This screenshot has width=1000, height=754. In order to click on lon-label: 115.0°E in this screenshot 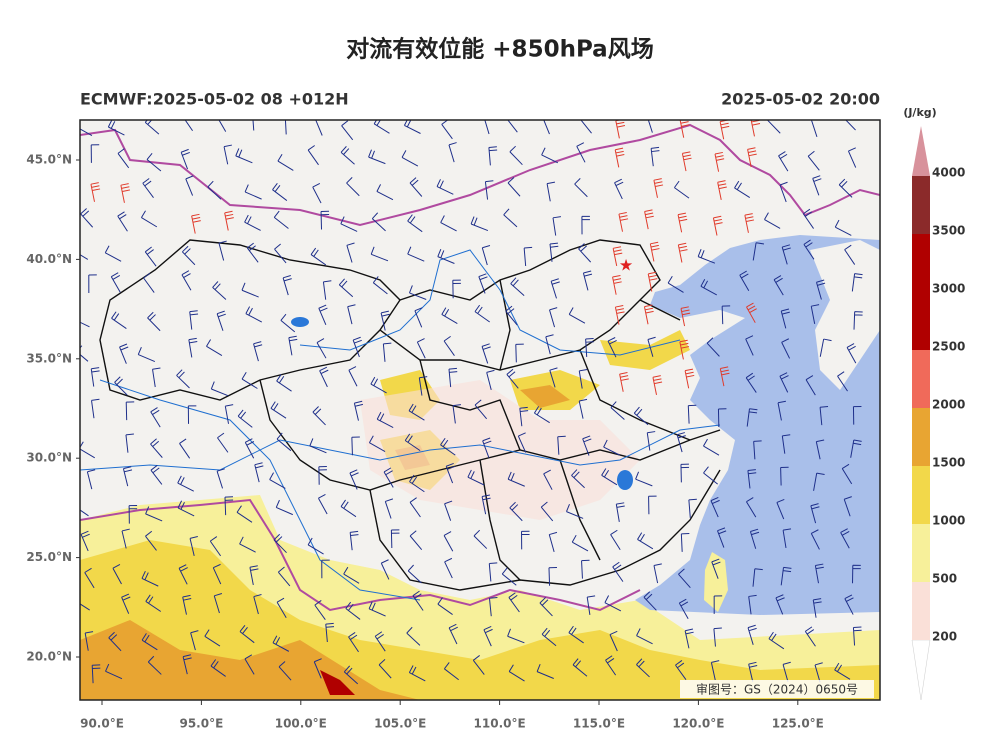, I will do `click(599, 724)`.